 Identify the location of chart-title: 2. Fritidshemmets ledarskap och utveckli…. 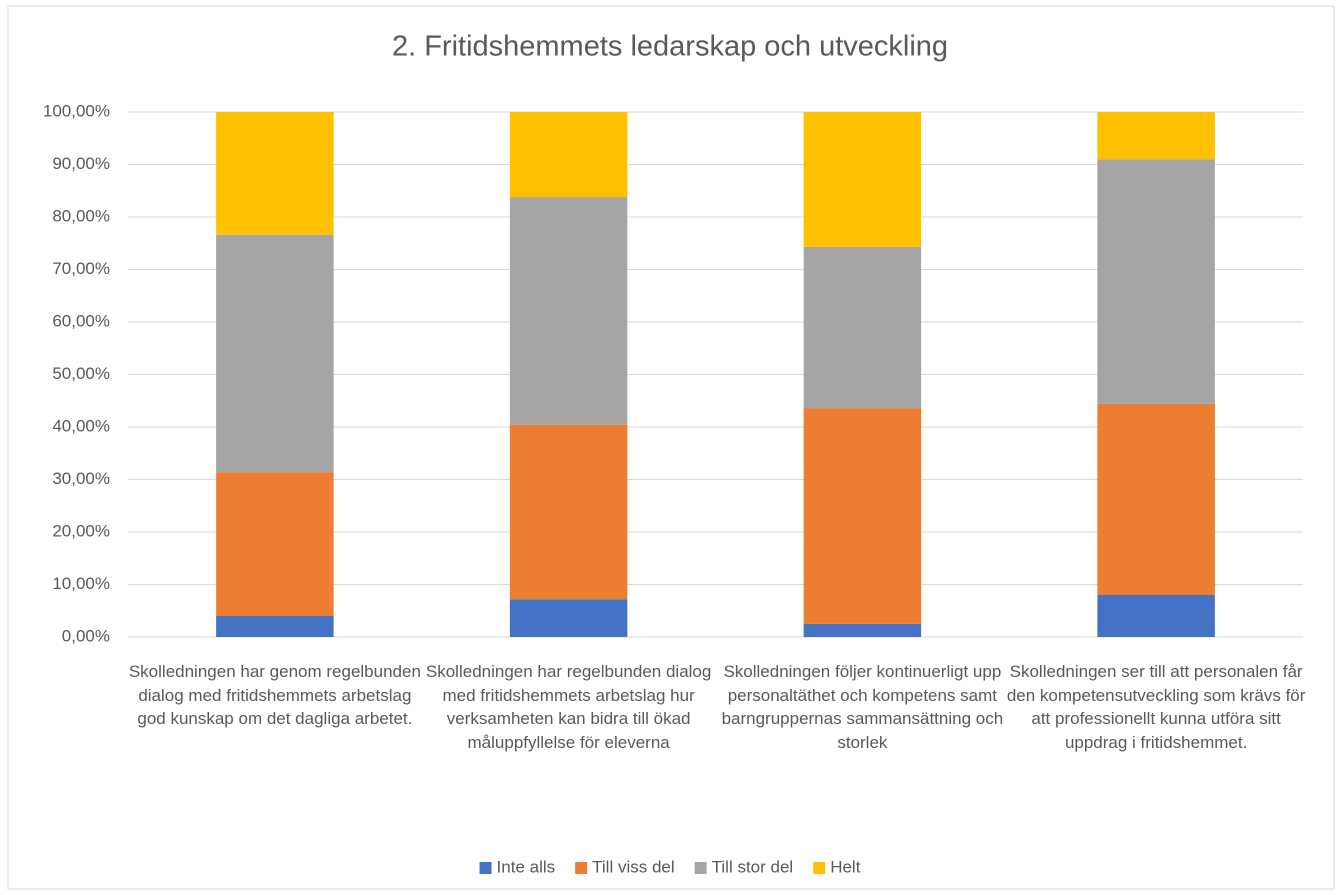
(670, 47).